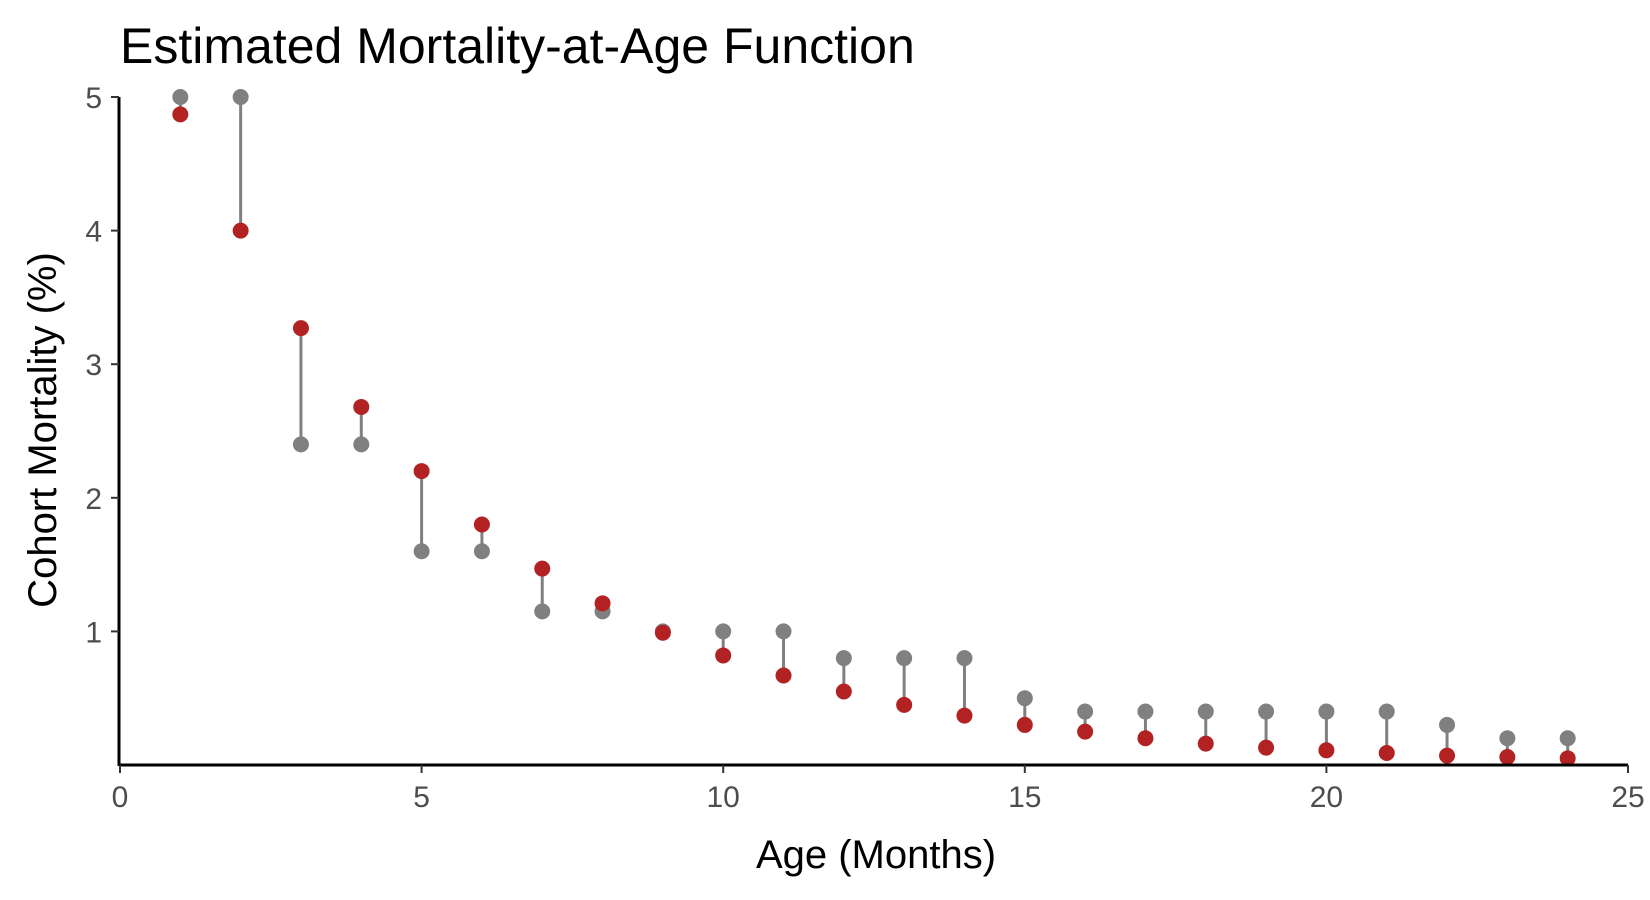 This screenshot has width=1650, height=900. What do you see at coordinates (43, 430) in the screenshot?
I see `y-axis-label: Cohort Mortality (%)` at bounding box center [43, 430].